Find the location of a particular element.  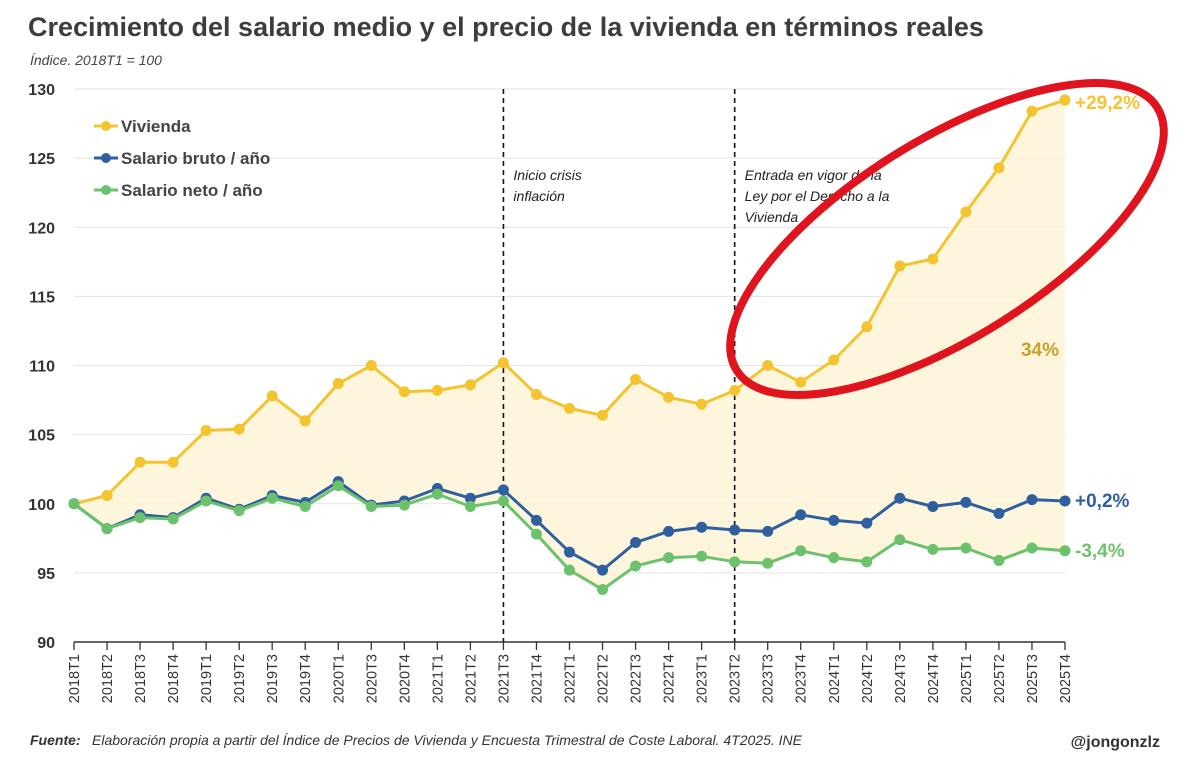

x-tick-label: 2022T2 is located at coordinates (604, 678).